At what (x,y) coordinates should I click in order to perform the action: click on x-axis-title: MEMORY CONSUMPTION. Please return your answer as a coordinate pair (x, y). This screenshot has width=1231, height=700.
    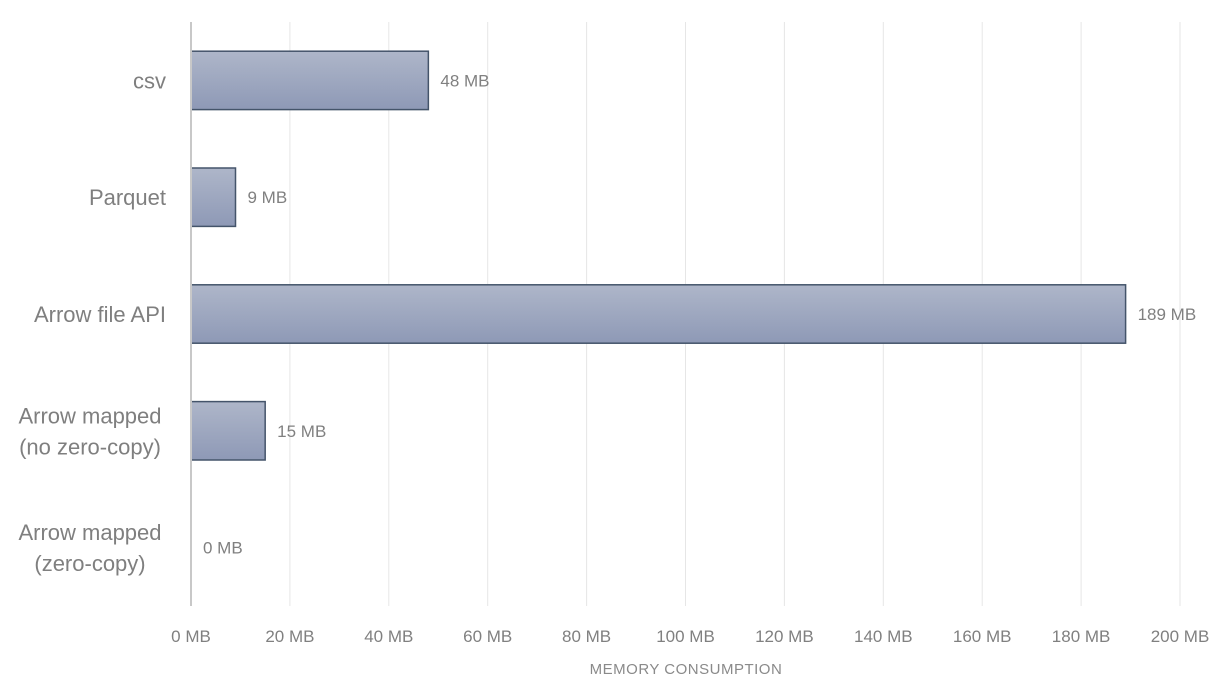
    Looking at the image, I should click on (686, 669).